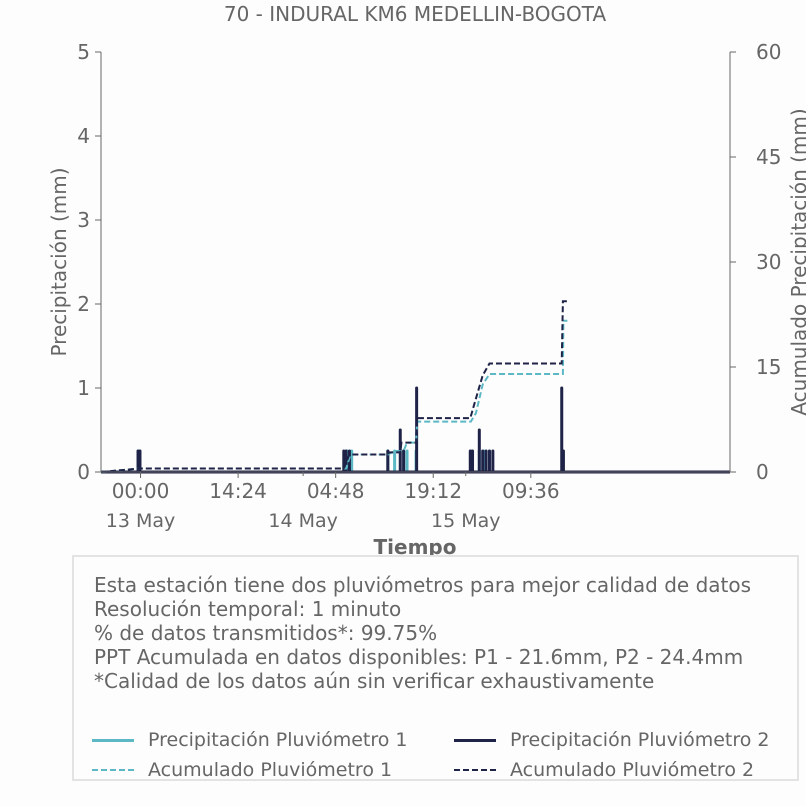  I want to click on y-axis-left-title: Precipitación (mm), so click(59, 261).